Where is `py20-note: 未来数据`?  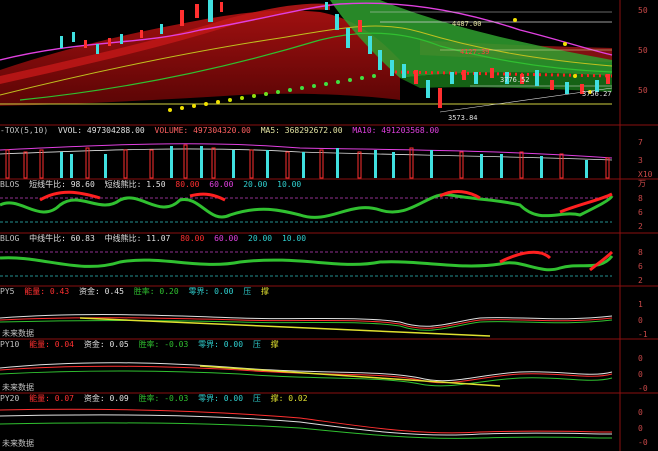 py20-note: 未来数据 is located at coordinates (18, 443).